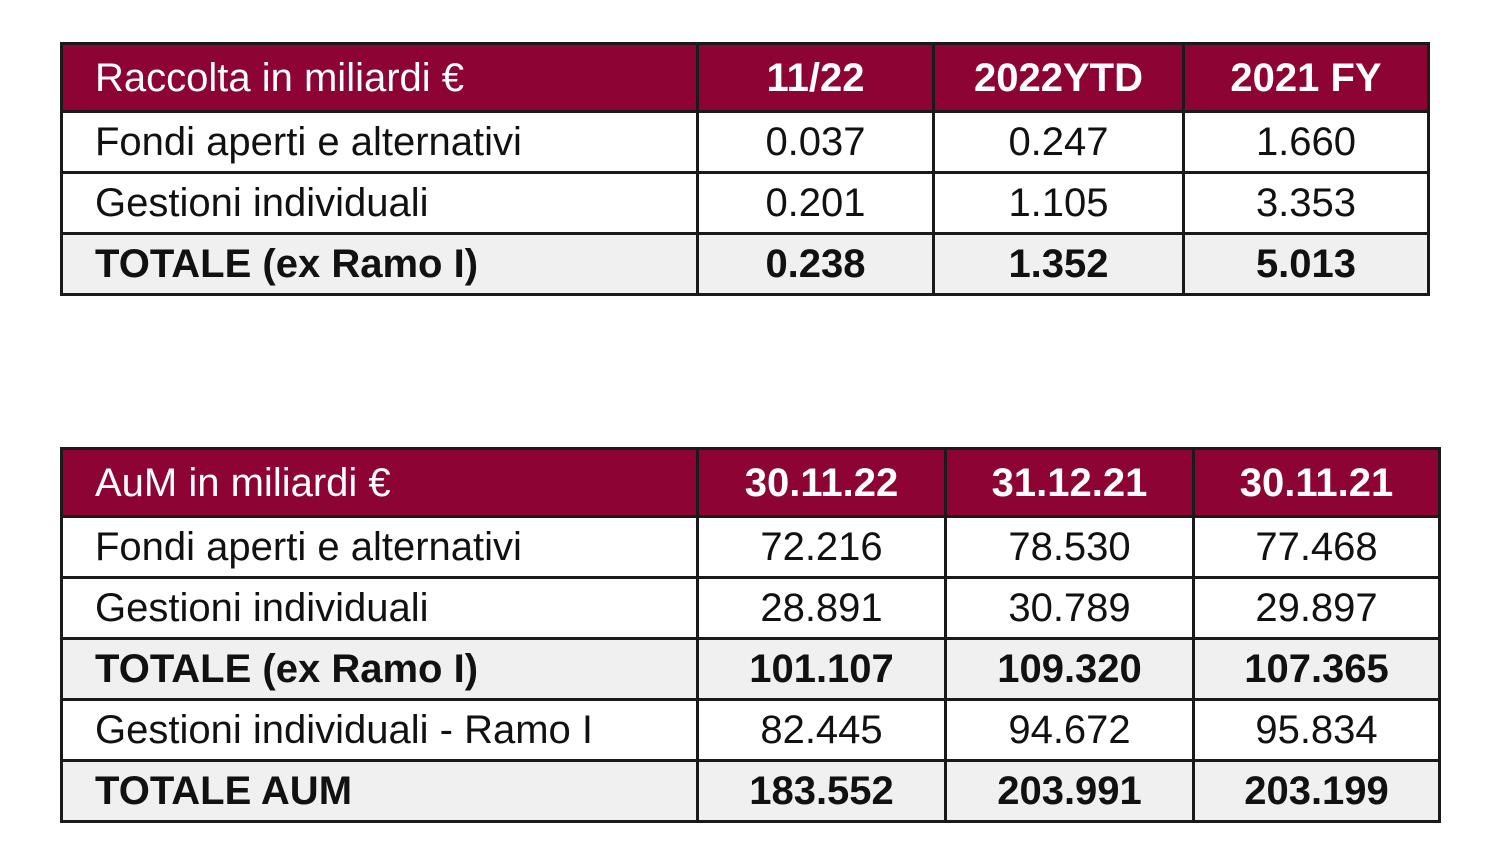  What do you see at coordinates (815, 264) in the screenshot?
I see `total-value: 0.238` at bounding box center [815, 264].